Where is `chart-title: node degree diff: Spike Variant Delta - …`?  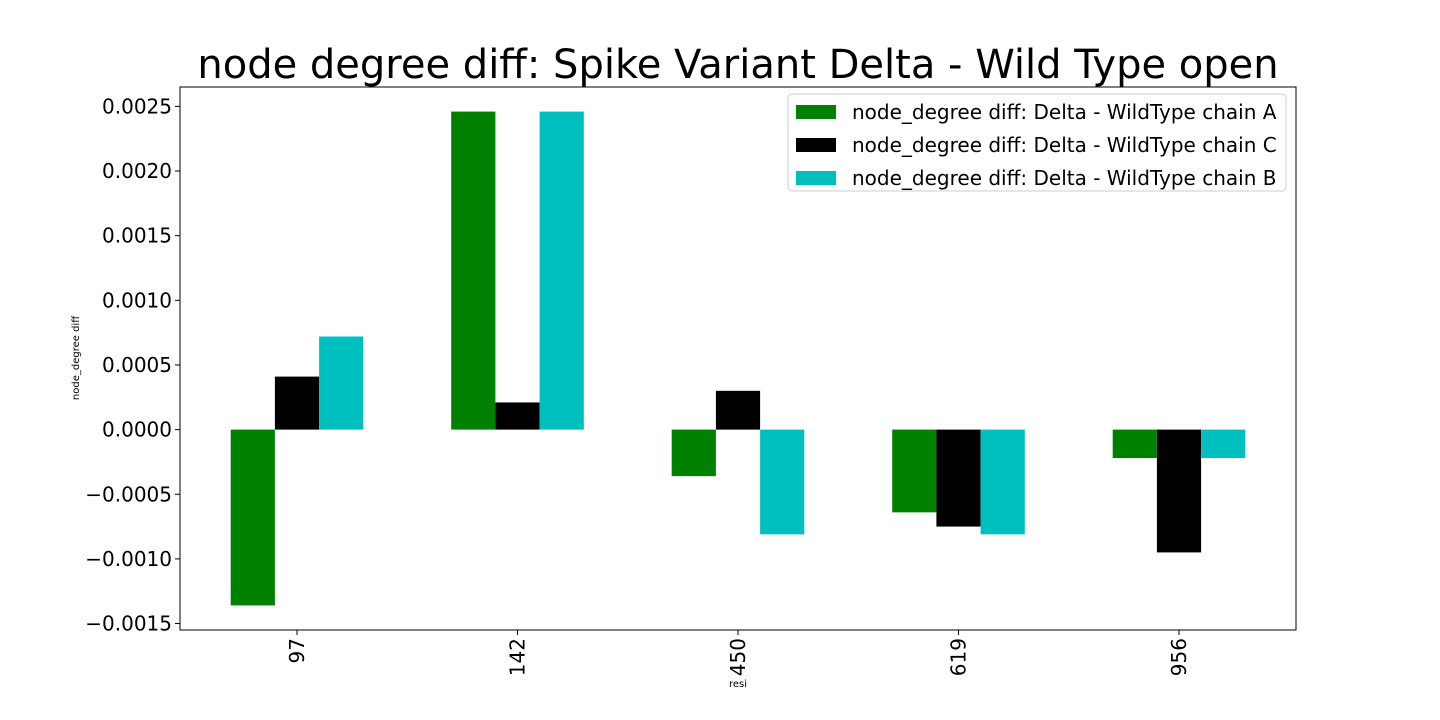 chart-title: node degree diff: Spike Variant Delta - … is located at coordinates (737, 65).